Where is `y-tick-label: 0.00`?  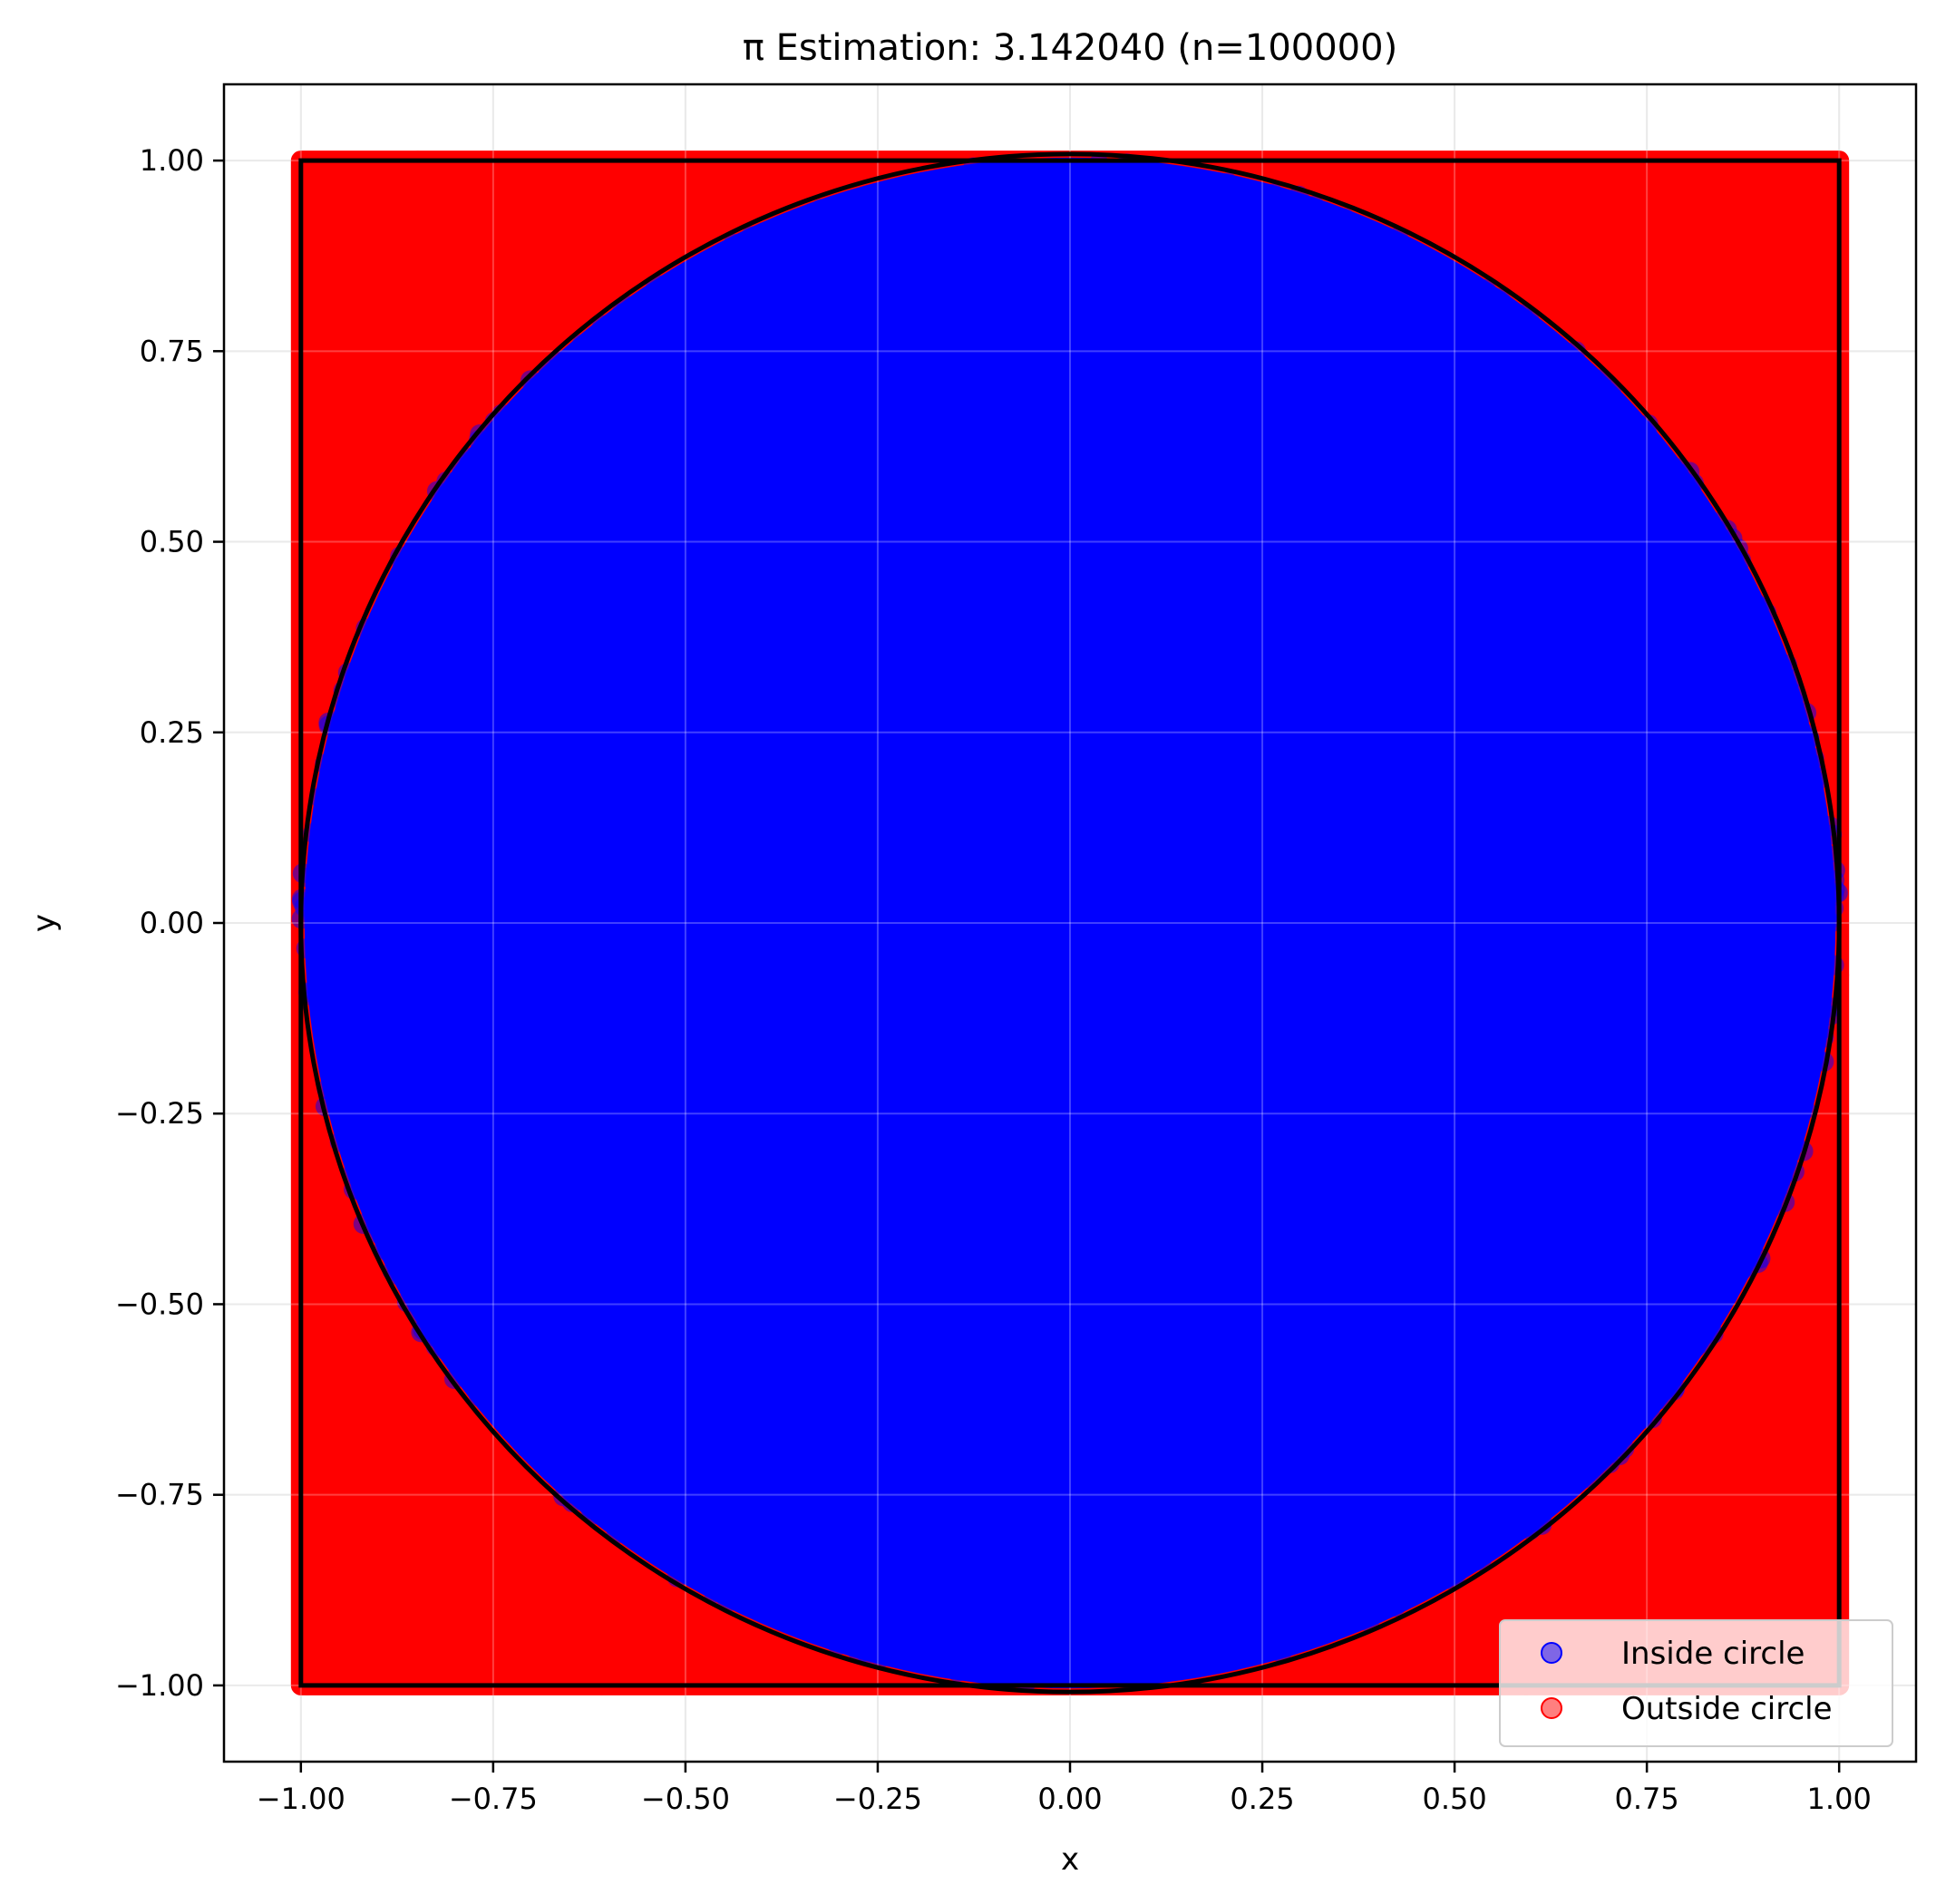
y-tick-label: 0.00 is located at coordinates (172, 923).